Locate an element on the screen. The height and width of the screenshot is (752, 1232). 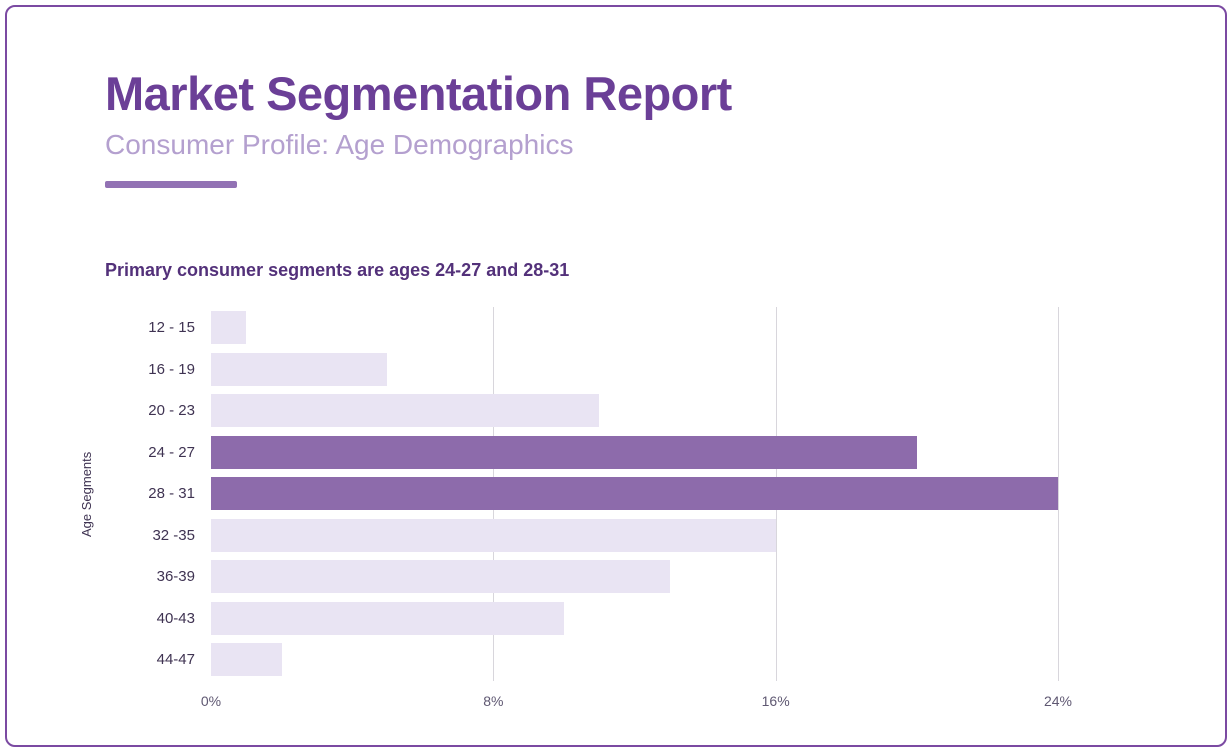
category-label: 40-43 is located at coordinates (175, 618).